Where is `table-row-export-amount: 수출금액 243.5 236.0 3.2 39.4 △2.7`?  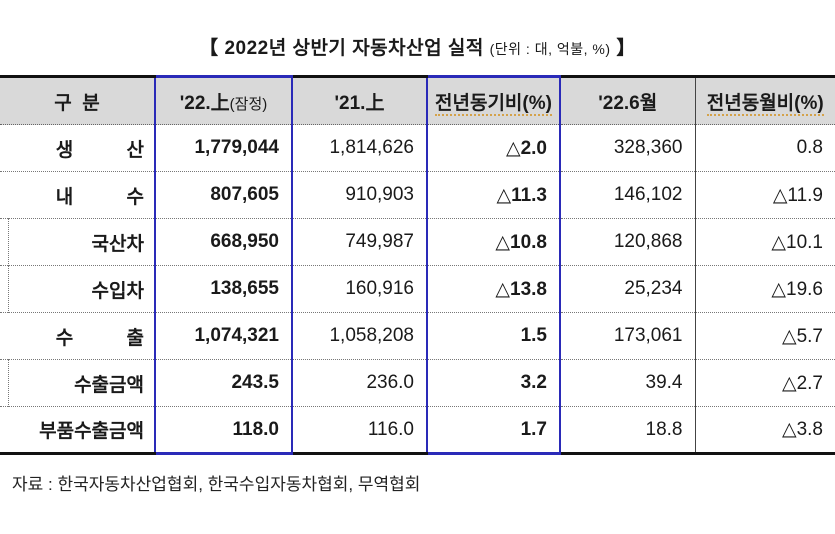 table-row-export-amount: 수출금액 243.5 236.0 3.2 39.4 △2.7 is located at coordinates (417, 382).